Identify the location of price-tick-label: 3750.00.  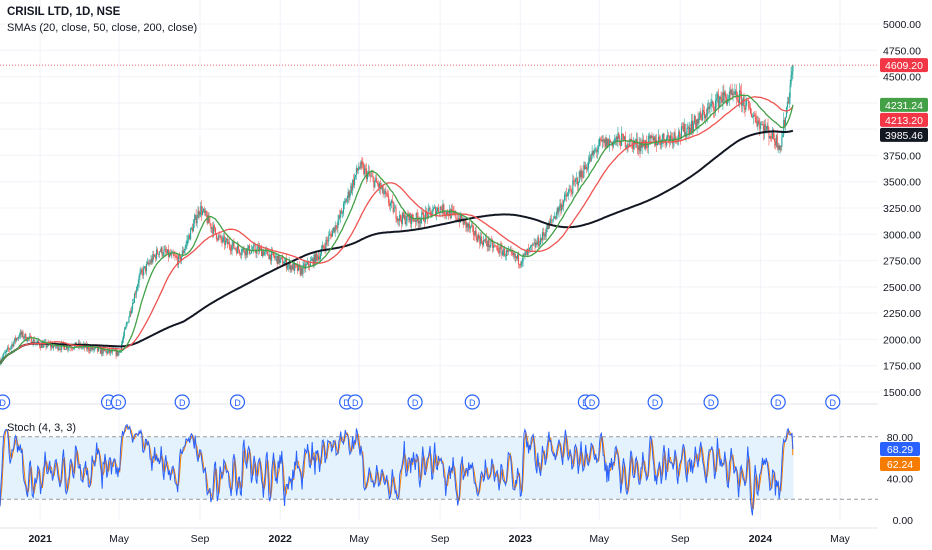
(902, 156).